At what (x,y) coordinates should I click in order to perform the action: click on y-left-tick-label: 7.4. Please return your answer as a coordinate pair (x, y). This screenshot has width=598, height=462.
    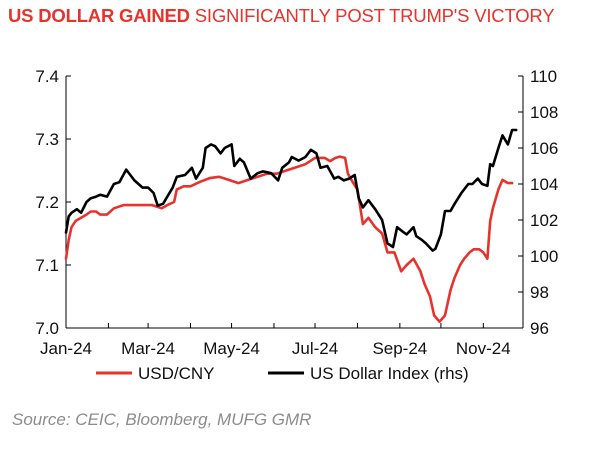
    Looking at the image, I should click on (47, 76).